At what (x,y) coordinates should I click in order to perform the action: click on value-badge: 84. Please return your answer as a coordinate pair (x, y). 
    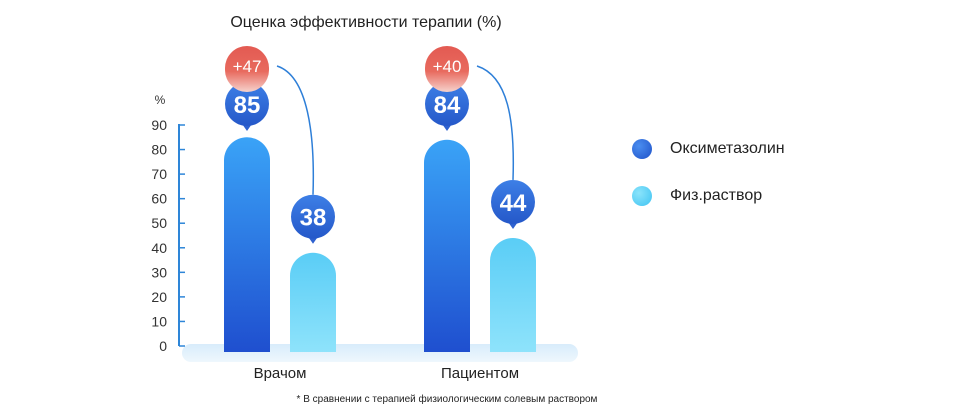
    Looking at the image, I should click on (447, 106).